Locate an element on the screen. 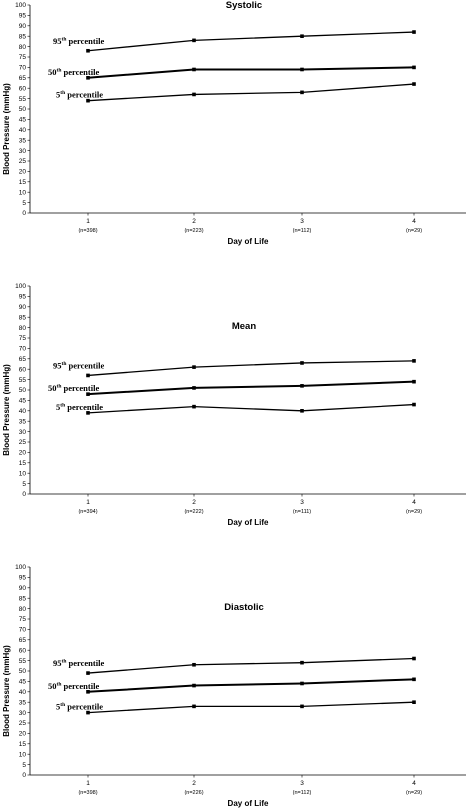  series-95th-percentile: 95th percentile is located at coordinates (234, 41).